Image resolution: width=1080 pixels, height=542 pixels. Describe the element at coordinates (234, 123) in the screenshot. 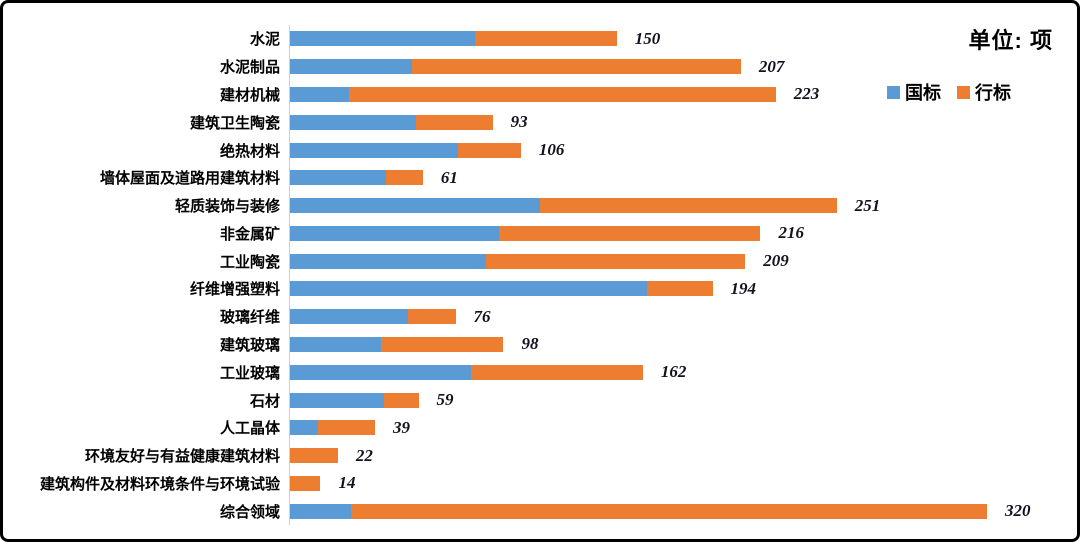

I see `category-label: 建筑卫生陶瓷` at that location.